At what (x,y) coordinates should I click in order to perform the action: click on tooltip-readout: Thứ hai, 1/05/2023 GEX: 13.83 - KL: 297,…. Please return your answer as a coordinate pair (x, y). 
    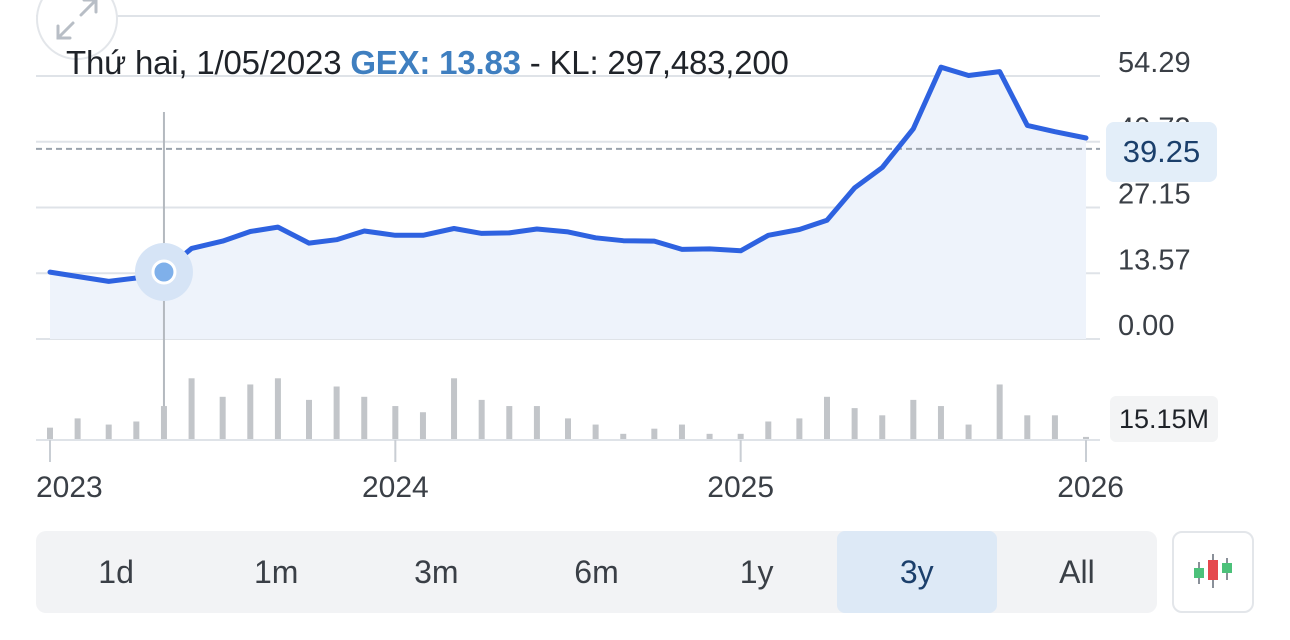
    Looking at the image, I should click on (427, 63).